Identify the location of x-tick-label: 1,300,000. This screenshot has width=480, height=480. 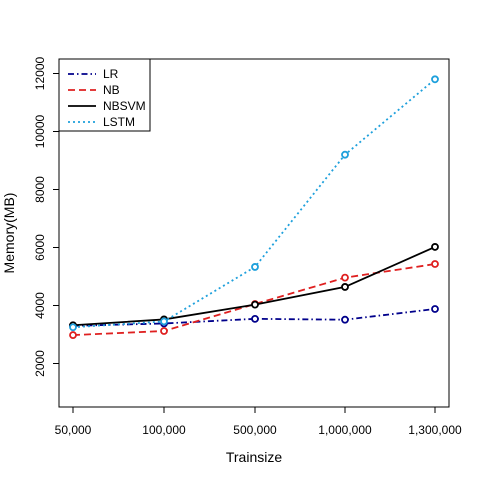
(435, 430).